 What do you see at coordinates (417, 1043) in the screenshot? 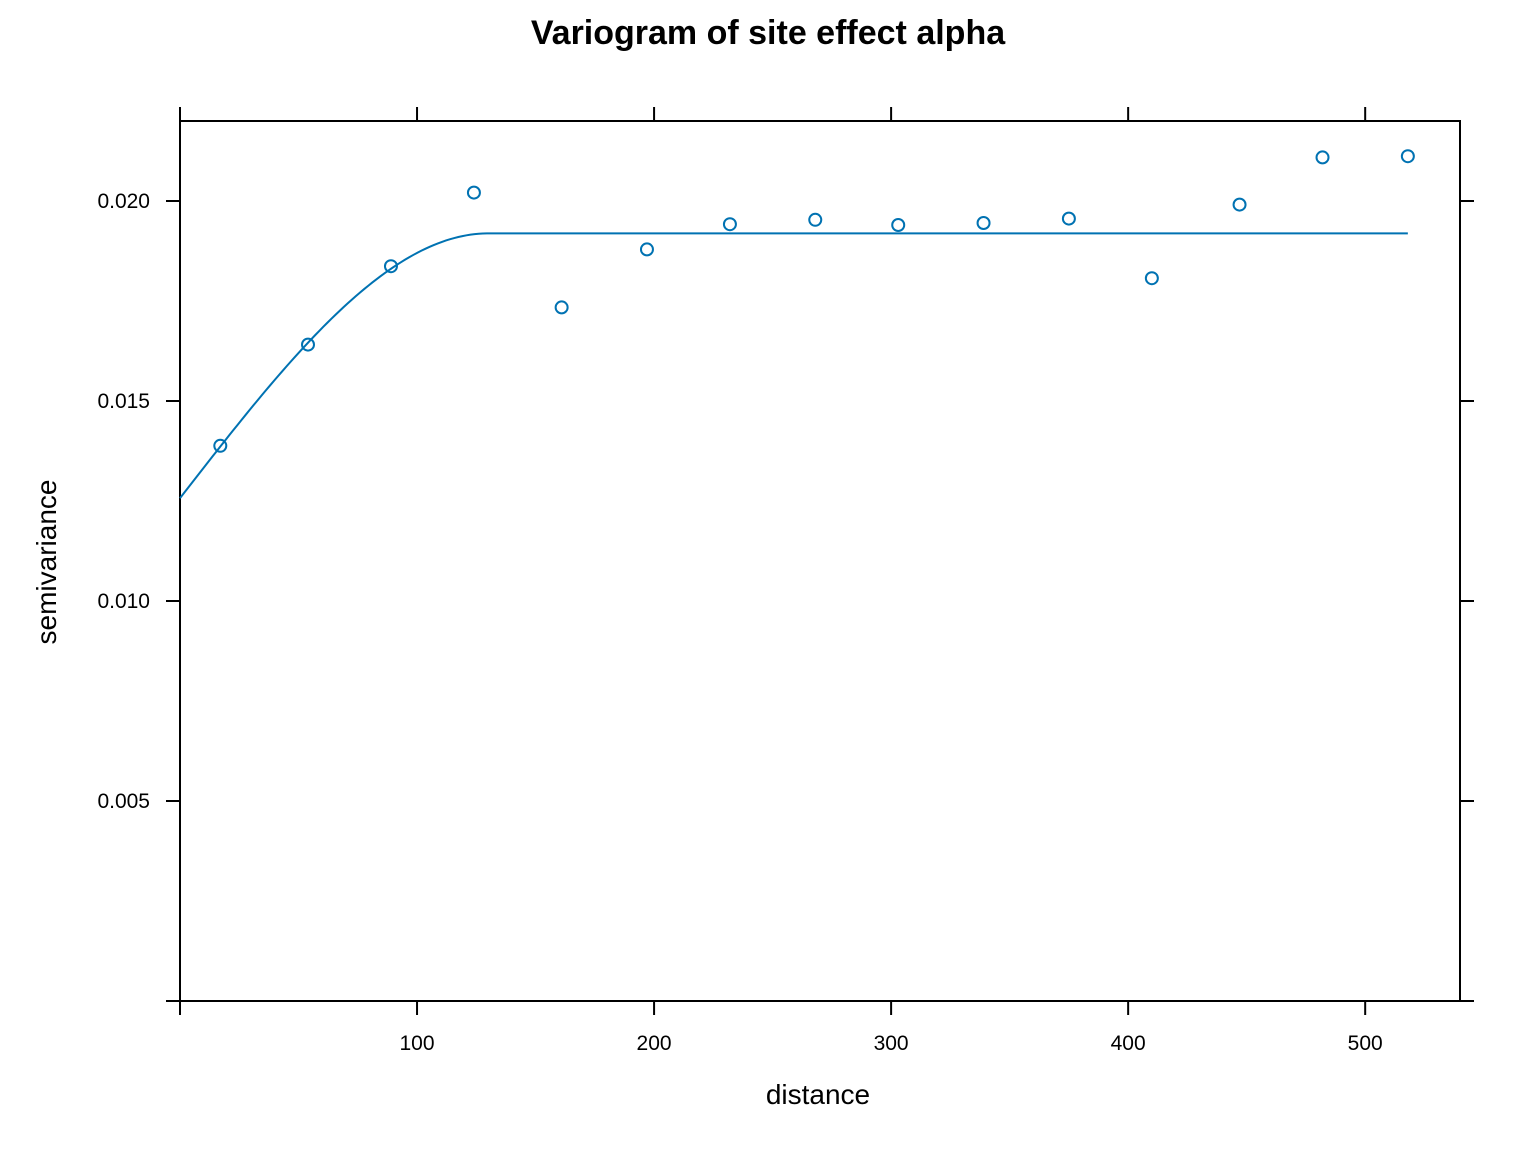
I see `x-tick-label: 100` at bounding box center [417, 1043].